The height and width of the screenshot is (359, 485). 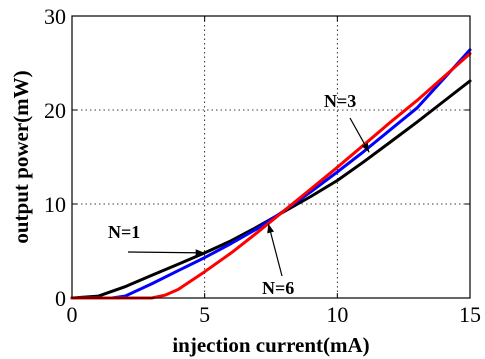 What do you see at coordinates (124, 232) in the screenshot?
I see `annotation-label: N=1` at bounding box center [124, 232].